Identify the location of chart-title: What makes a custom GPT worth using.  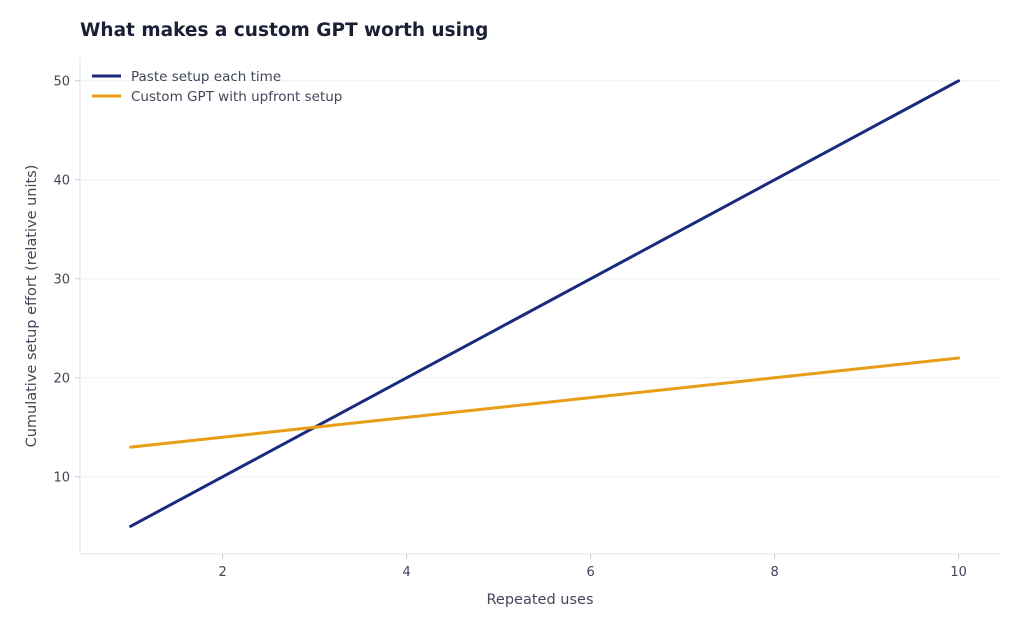
(284, 30).